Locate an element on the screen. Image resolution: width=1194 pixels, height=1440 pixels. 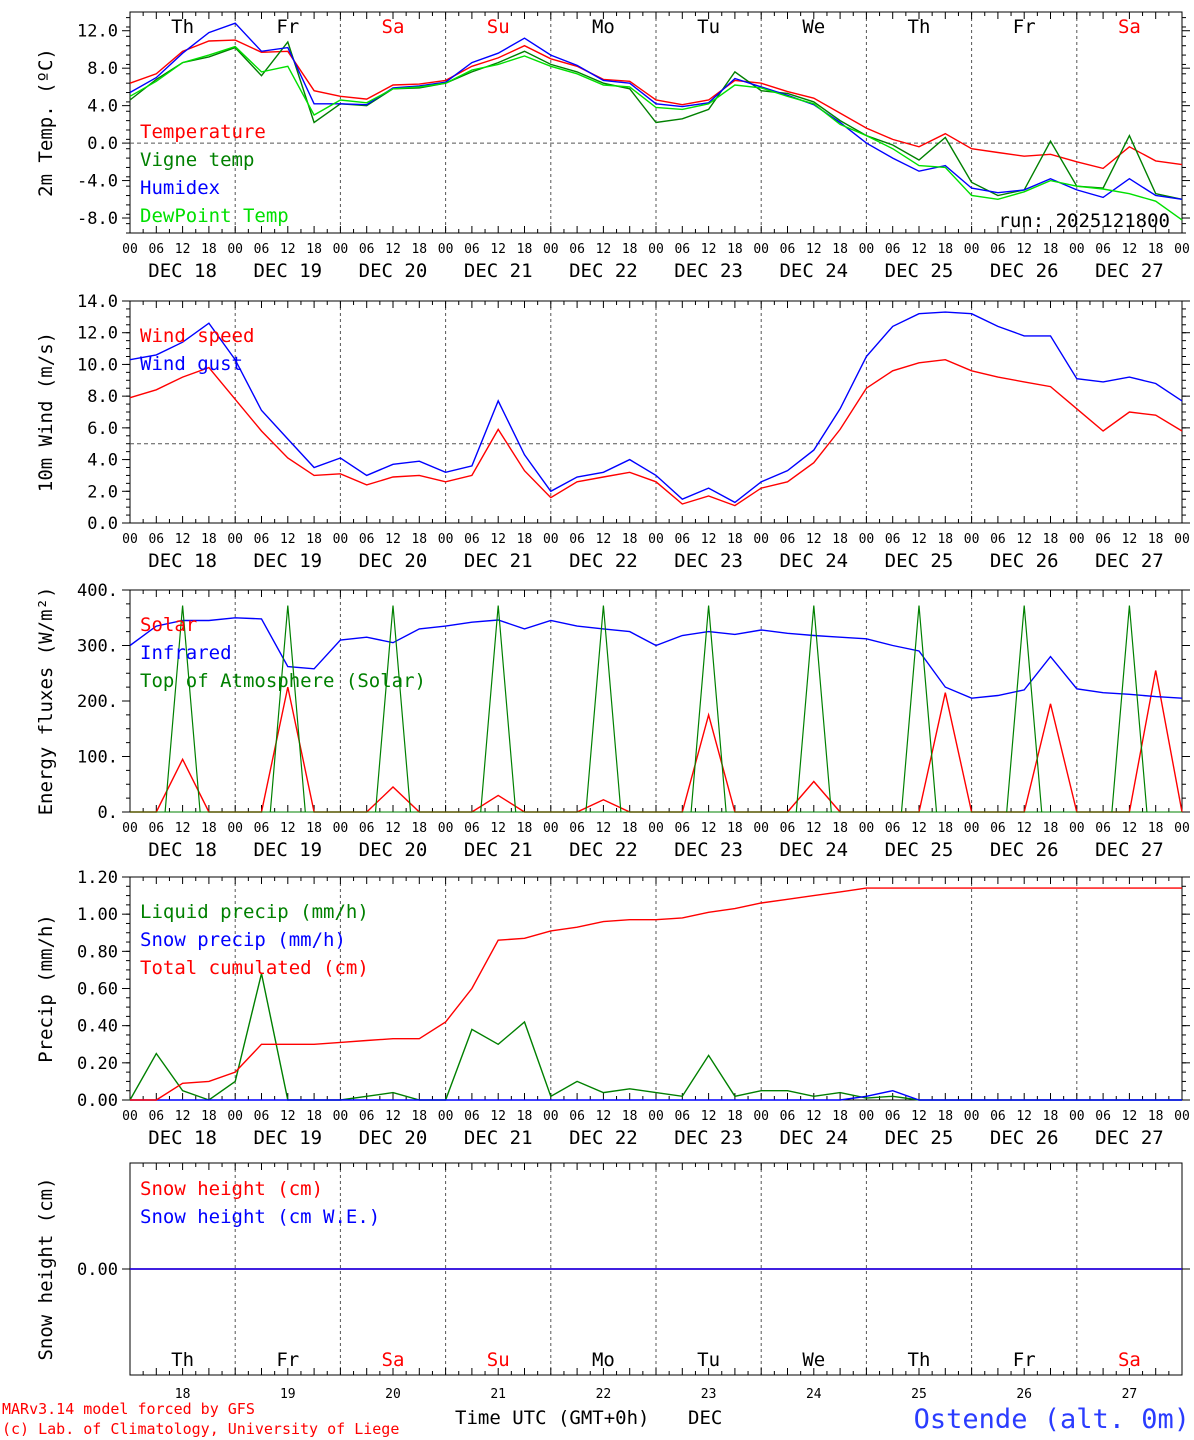
y-tick-label: 0.20 is located at coordinates (97, 1064).